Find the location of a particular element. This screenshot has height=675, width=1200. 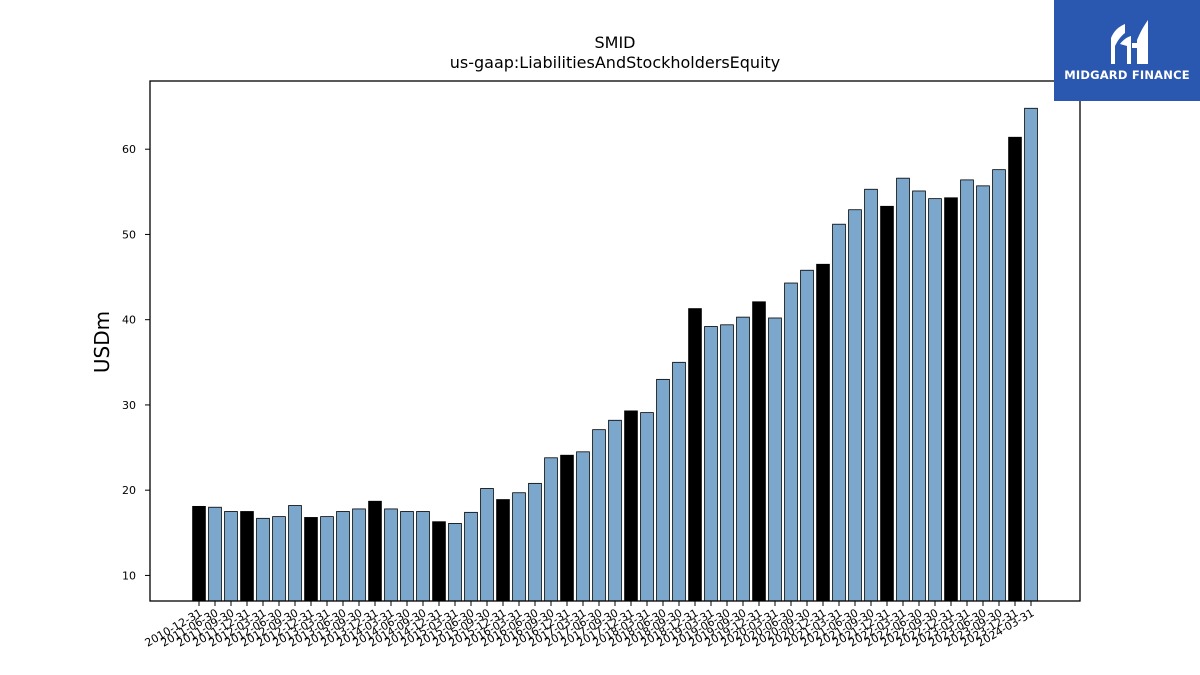

y-tick-label: 60 is located at coordinates (129, 149).